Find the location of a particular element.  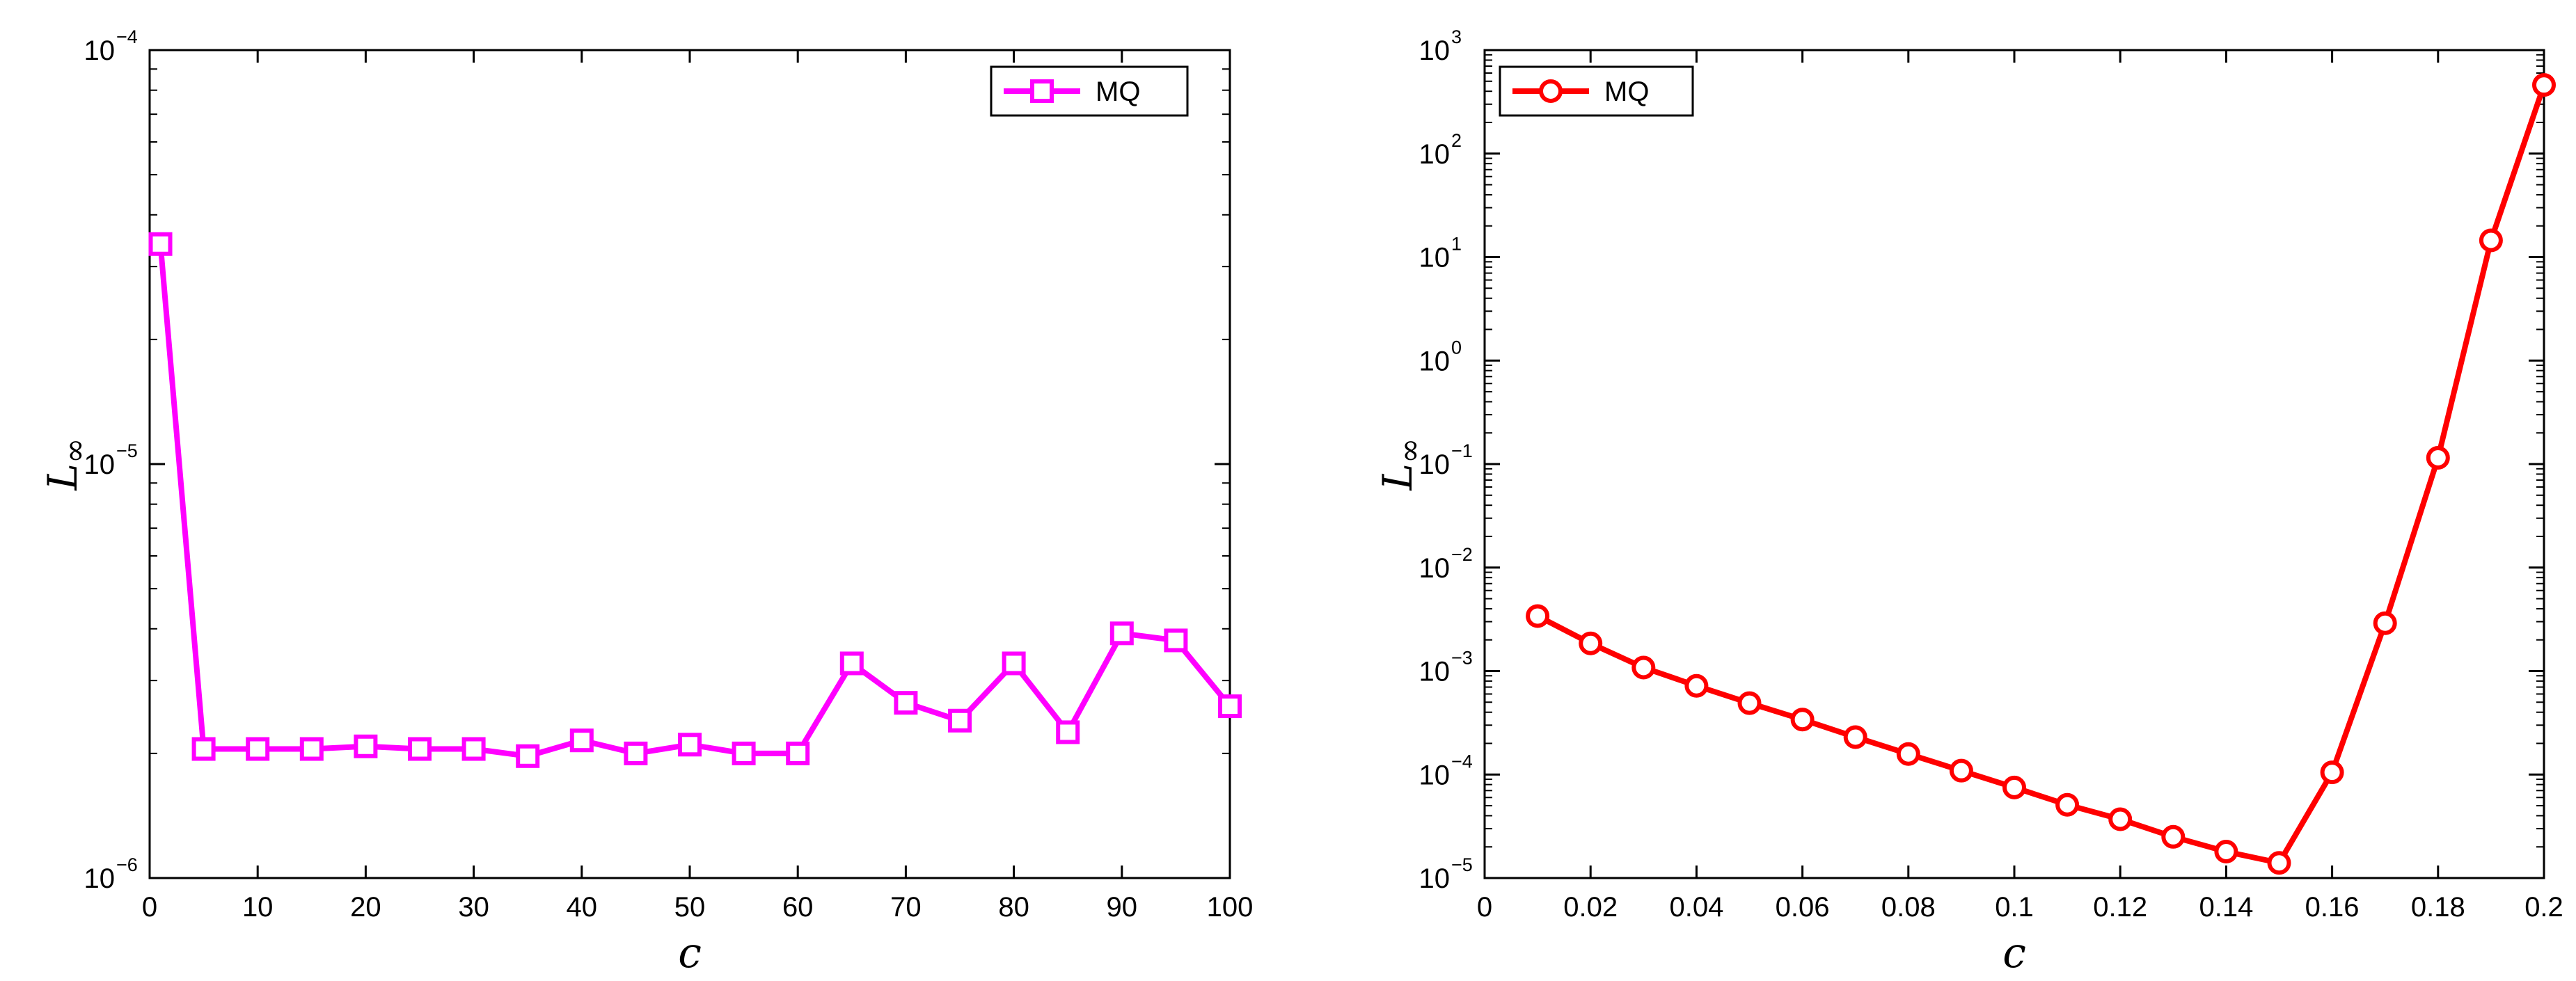

y-tick-exponent: −1 is located at coordinates (1462, 450).